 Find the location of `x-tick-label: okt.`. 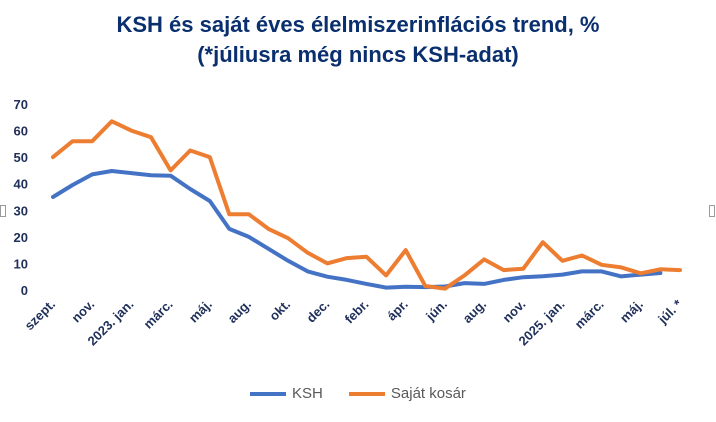

x-tick-label: okt. is located at coordinates (279, 310).